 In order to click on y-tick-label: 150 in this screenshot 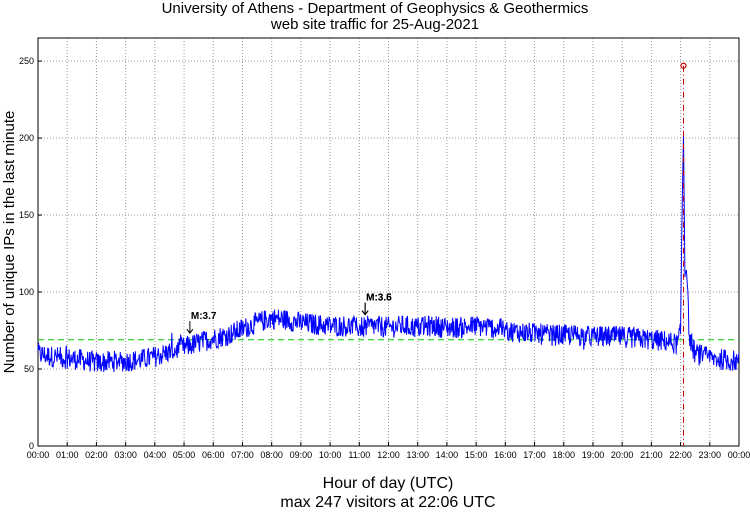, I will do `click(26, 215)`.